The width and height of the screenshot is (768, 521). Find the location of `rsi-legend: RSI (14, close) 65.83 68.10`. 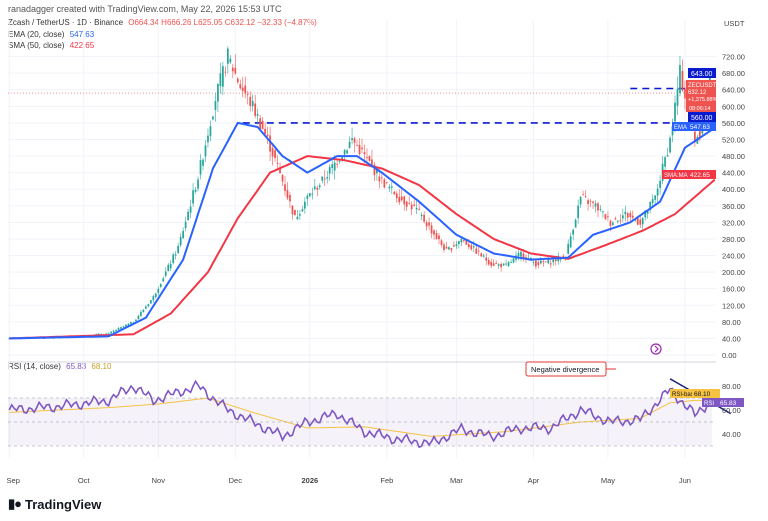

rsi-legend: RSI (14, close) 65.83 68.10 is located at coordinates (59, 366).